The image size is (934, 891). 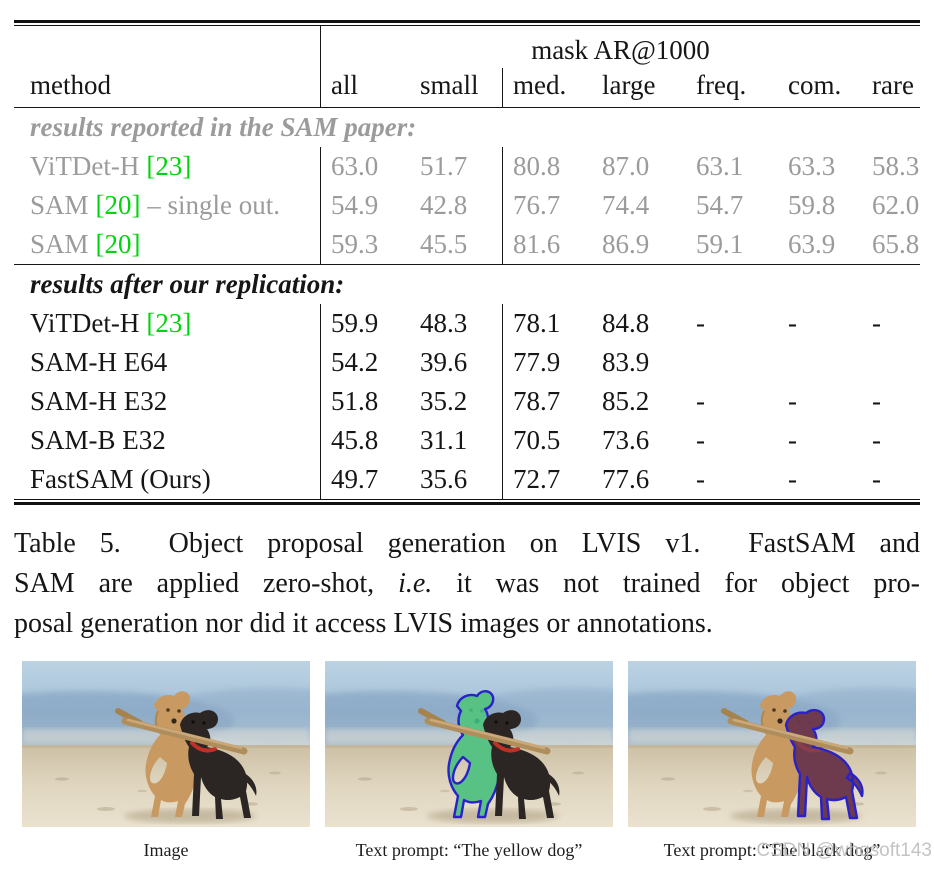 What do you see at coordinates (620, 47) in the screenshot?
I see `column-group-header: mask AR@1000` at bounding box center [620, 47].